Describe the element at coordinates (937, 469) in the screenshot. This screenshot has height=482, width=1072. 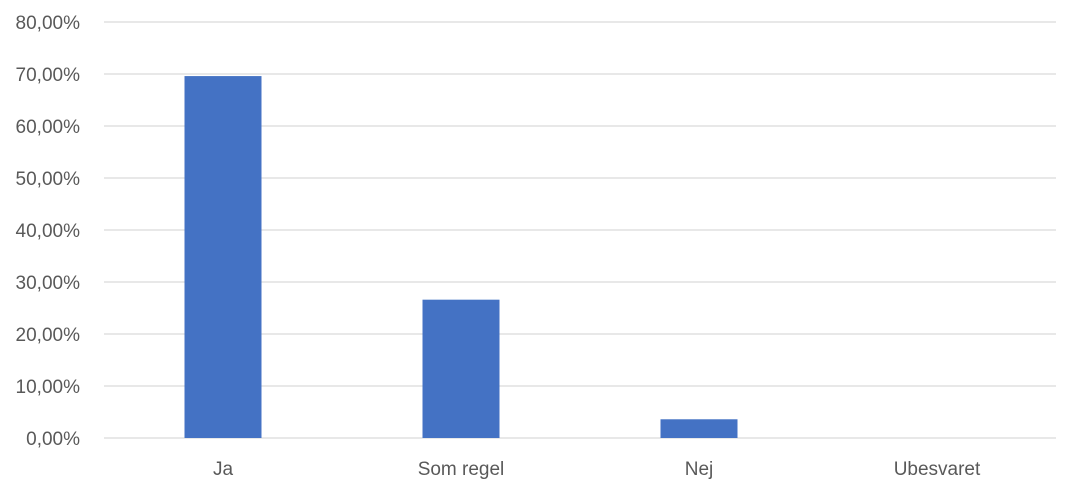
I see `x-category-label: Ubesvaret` at that location.